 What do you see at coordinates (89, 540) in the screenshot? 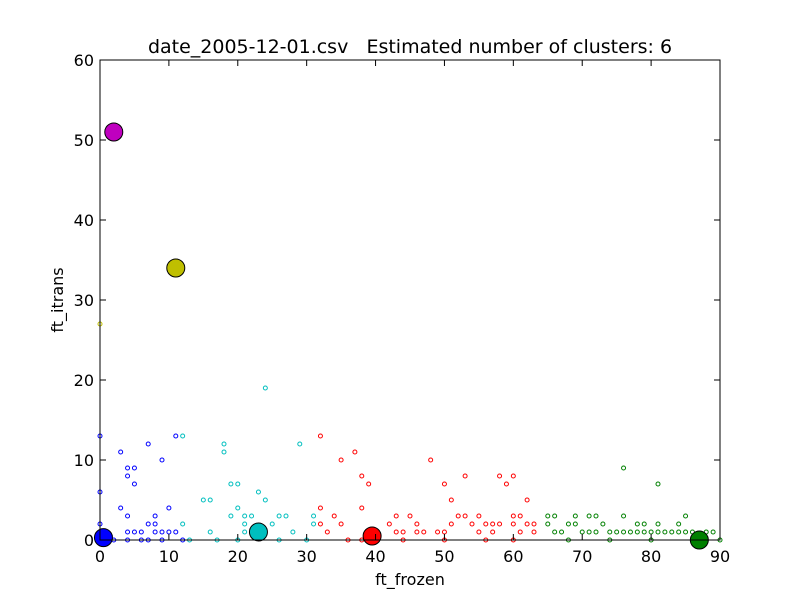
I see `y-tick-label: 0` at bounding box center [89, 540].